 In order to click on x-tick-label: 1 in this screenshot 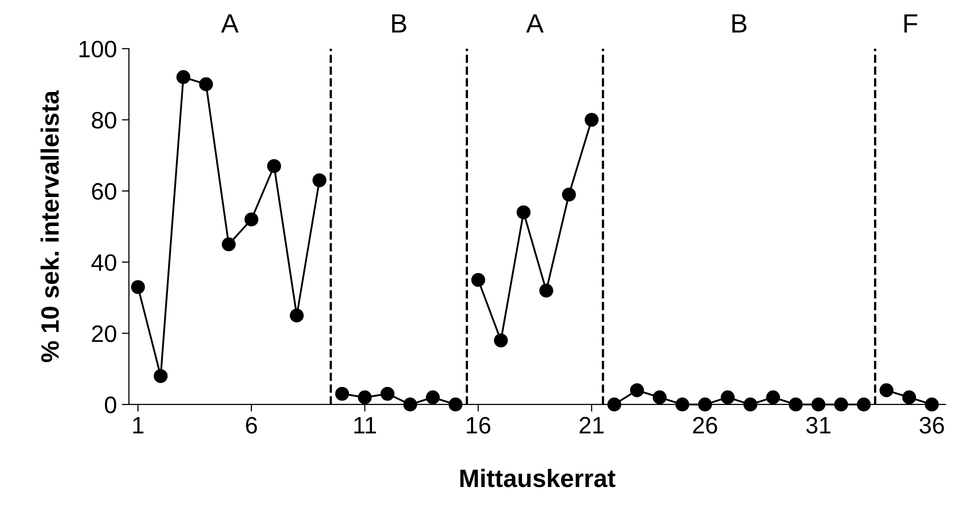, I will do `click(138, 425)`.